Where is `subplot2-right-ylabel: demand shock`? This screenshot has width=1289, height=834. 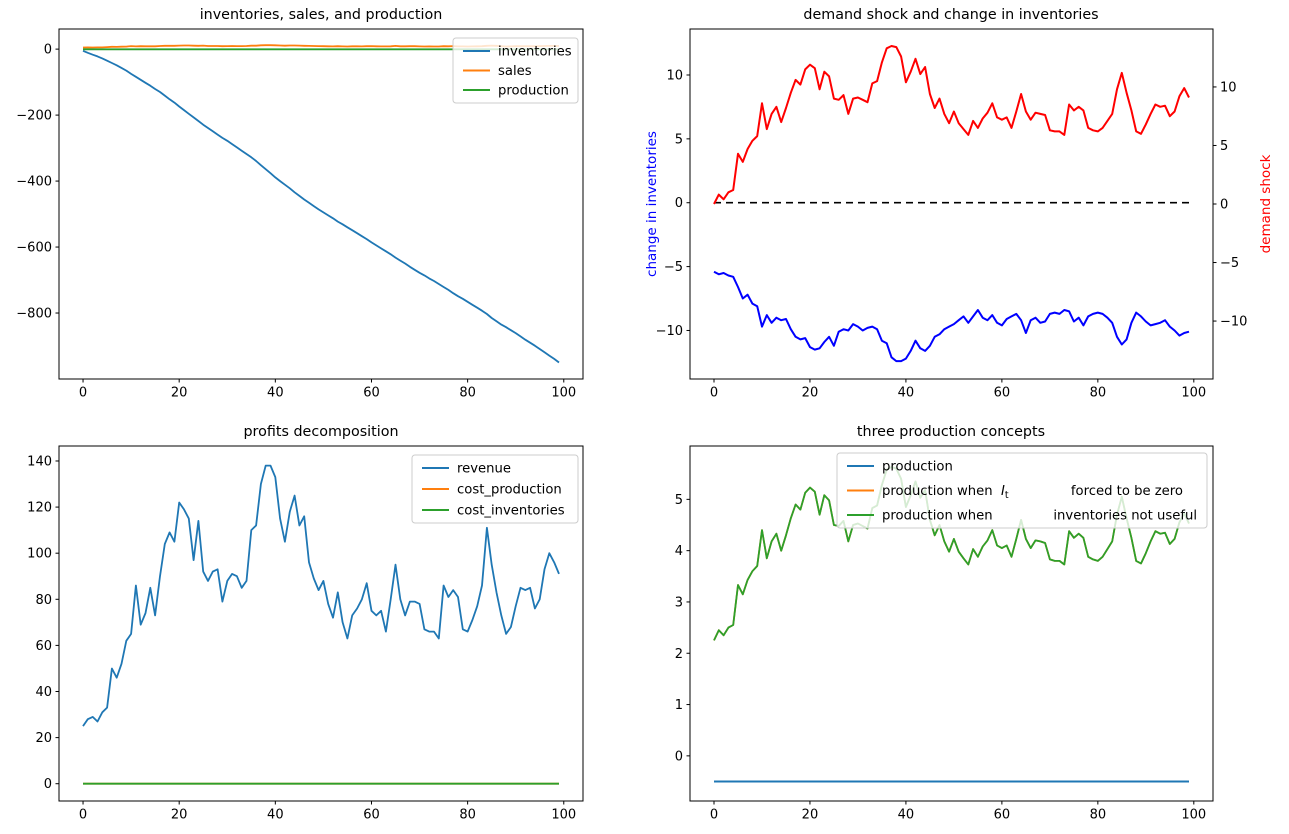
subplot2-right-ylabel: demand shock is located at coordinates (1266, 204).